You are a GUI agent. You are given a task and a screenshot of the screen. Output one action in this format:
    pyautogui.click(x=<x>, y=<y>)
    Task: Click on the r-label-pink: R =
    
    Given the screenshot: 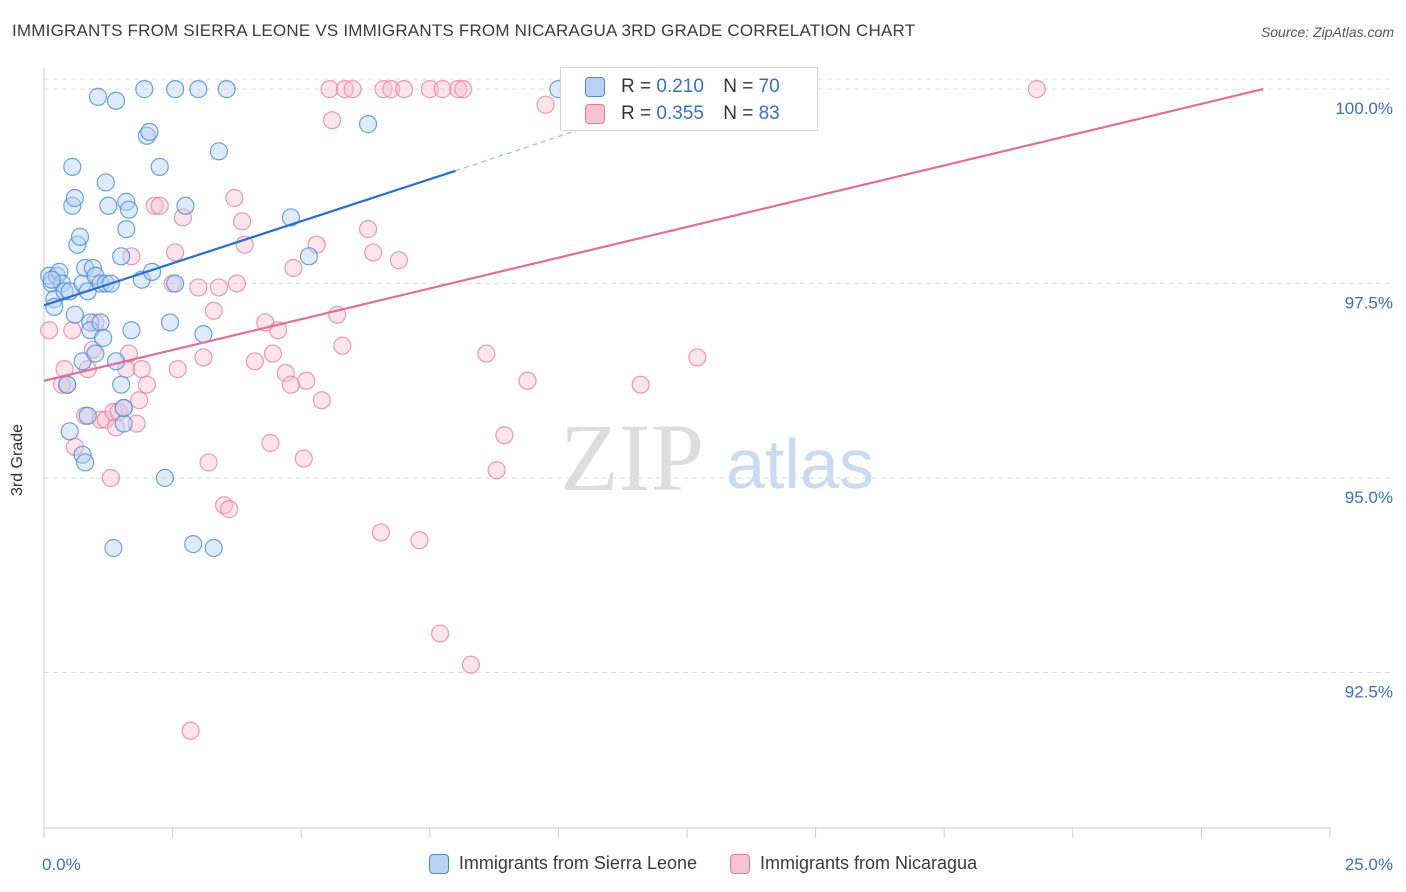 What is the action you would take?
    pyautogui.click(x=636, y=113)
    